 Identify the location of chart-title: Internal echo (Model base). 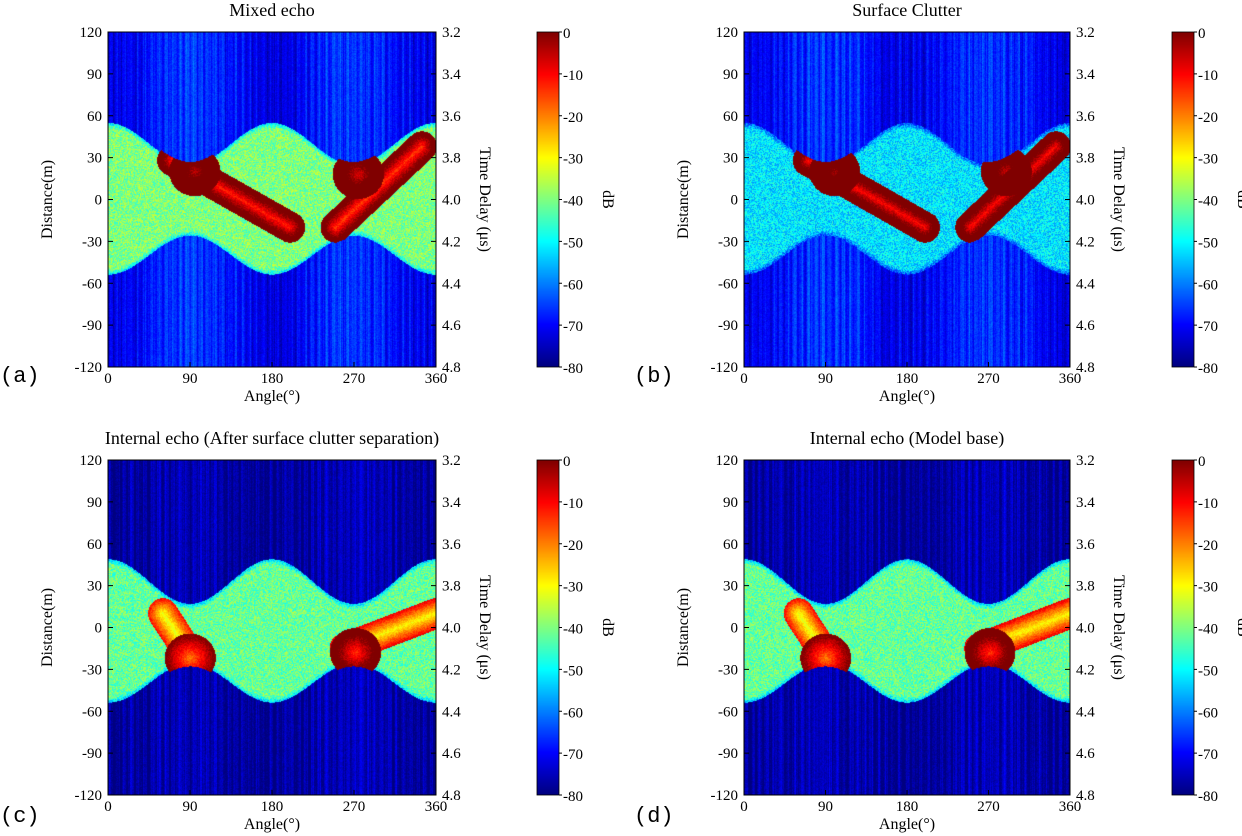
(907, 438).